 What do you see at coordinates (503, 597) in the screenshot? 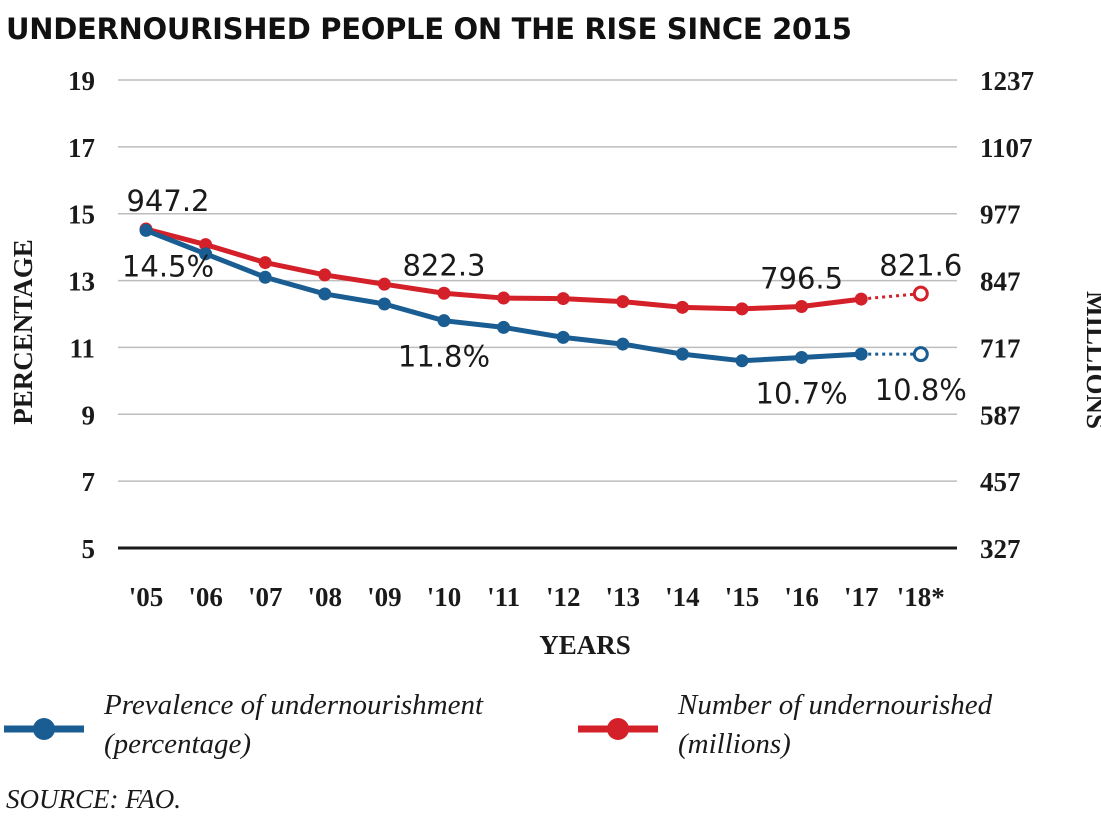
I see `x-tick-label: '11` at bounding box center [503, 597].